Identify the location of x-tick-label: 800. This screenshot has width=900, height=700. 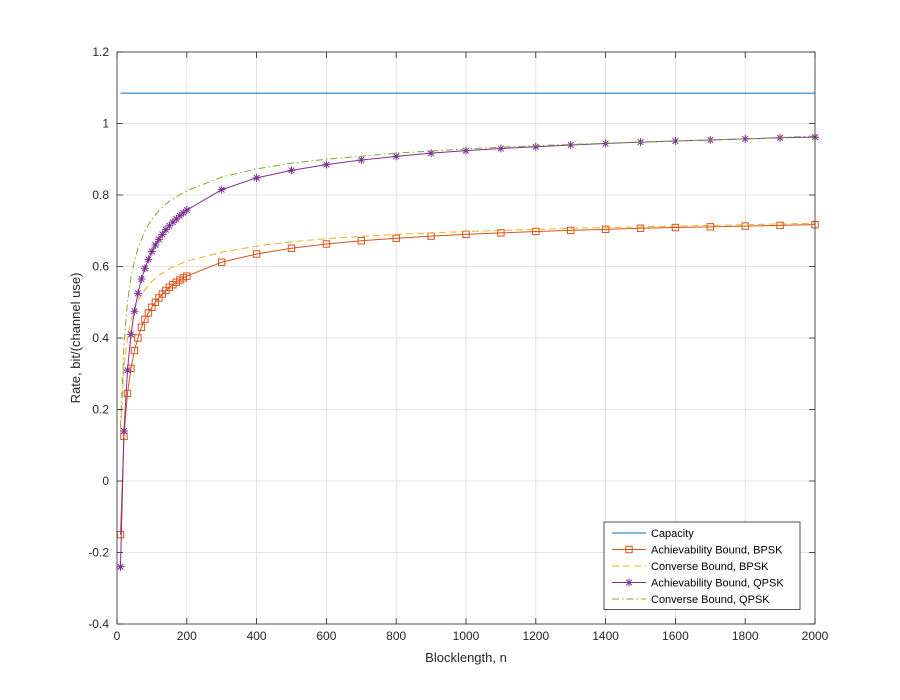
(396, 636).